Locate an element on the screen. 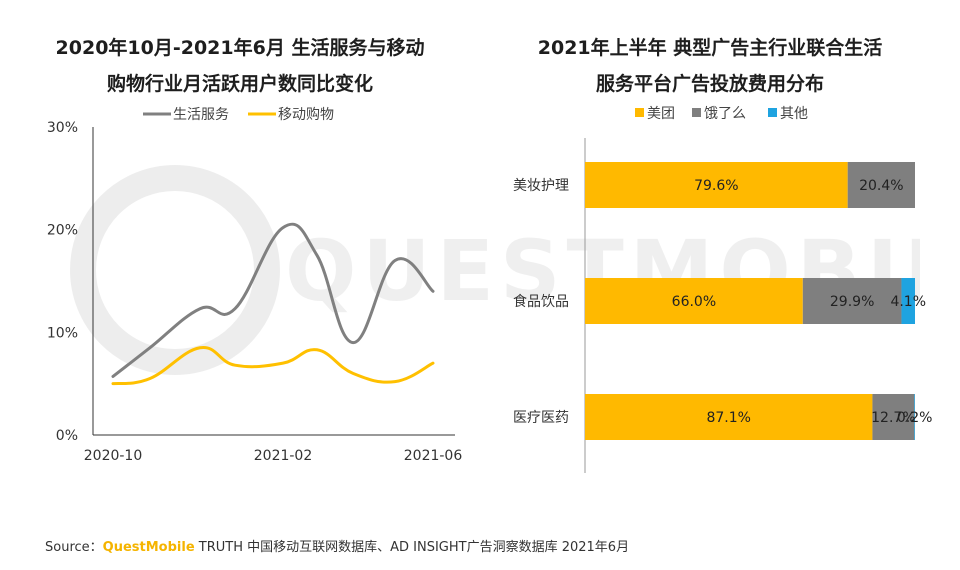  bar-chart-title-line-1: 2021年上半年 典型广告主行业联合生活 is located at coordinates (710, 48).